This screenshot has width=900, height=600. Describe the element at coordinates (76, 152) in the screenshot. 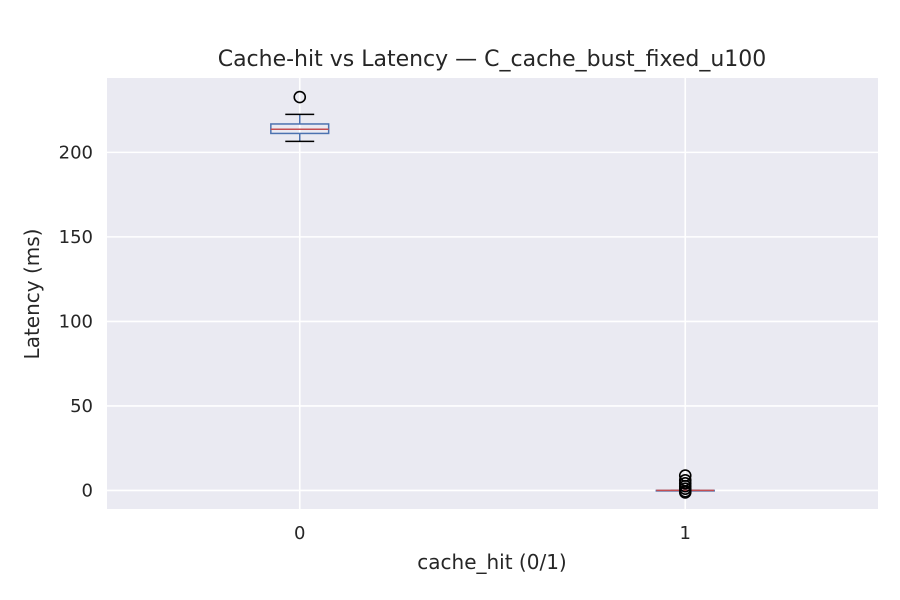

I see `y-tick-label: 200` at that location.